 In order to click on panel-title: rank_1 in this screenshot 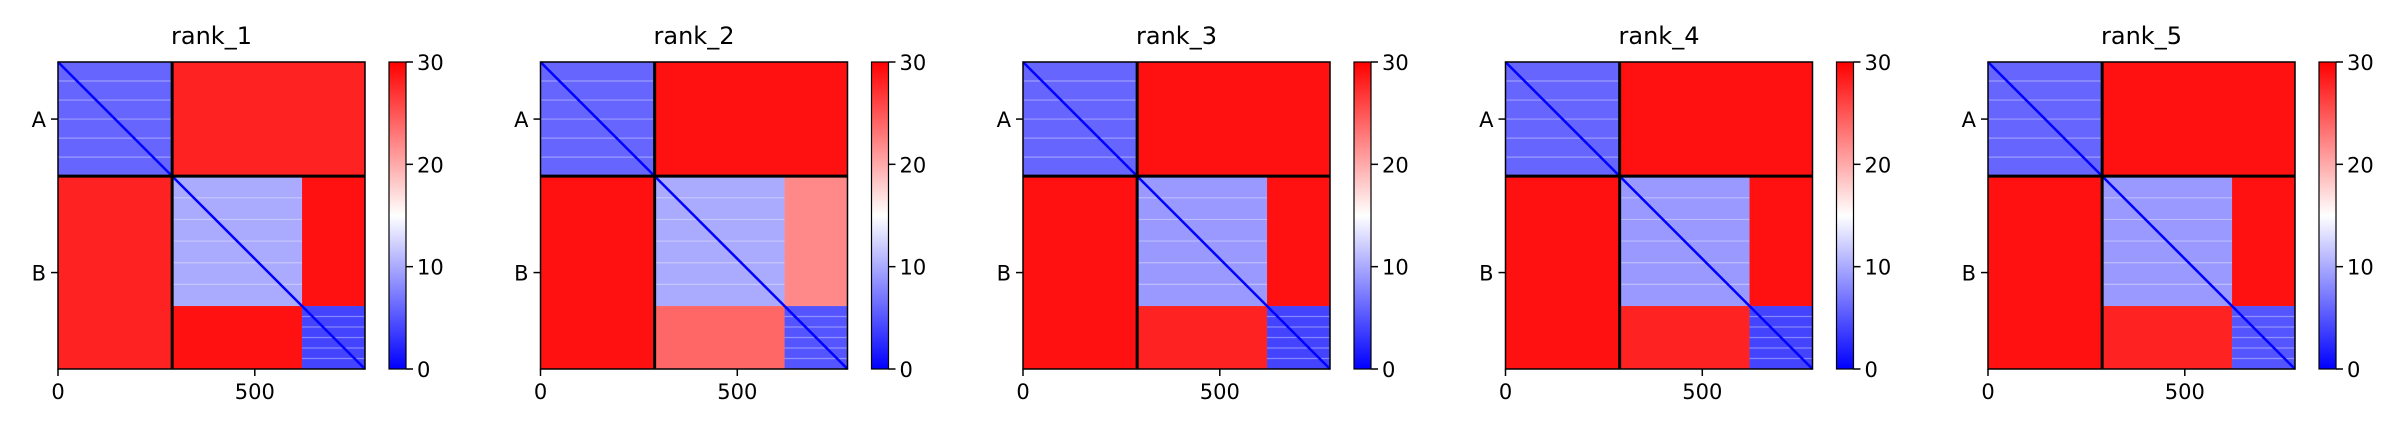, I will do `click(211, 36)`.